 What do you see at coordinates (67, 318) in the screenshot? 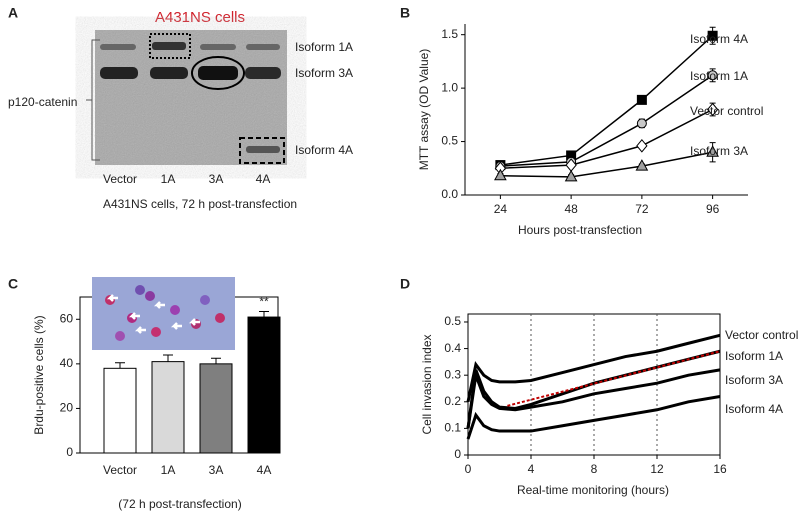
I see `y-tick-label: 60` at bounding box center [67, 318].